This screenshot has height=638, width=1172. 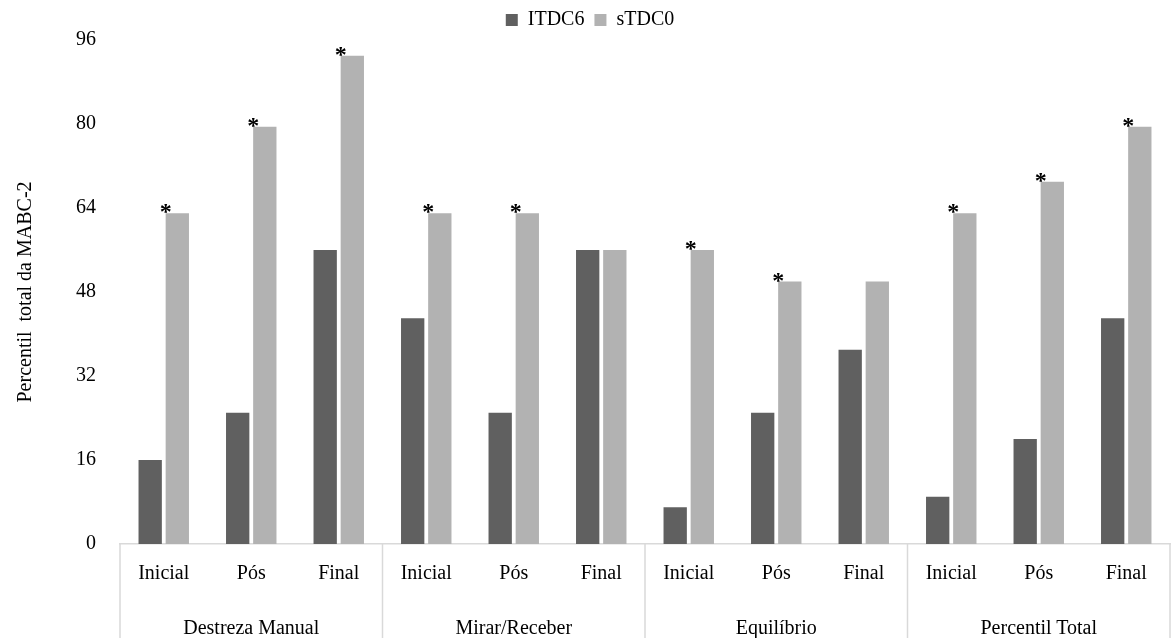 I want to click on y-tick-label: 64, so click(x=86, y=206).